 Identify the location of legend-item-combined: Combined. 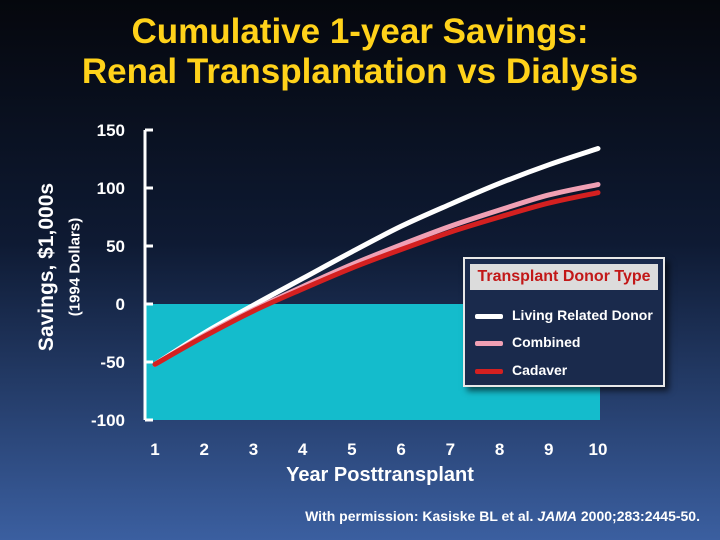
(527, 342).